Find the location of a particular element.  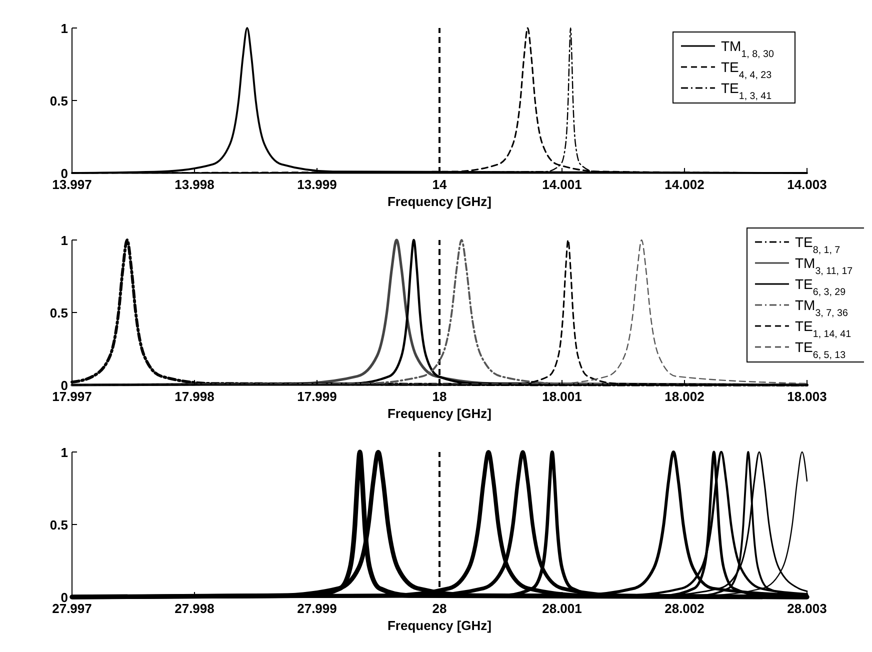

x-tick-label: 28.001 is located at coordinates (562, 608).